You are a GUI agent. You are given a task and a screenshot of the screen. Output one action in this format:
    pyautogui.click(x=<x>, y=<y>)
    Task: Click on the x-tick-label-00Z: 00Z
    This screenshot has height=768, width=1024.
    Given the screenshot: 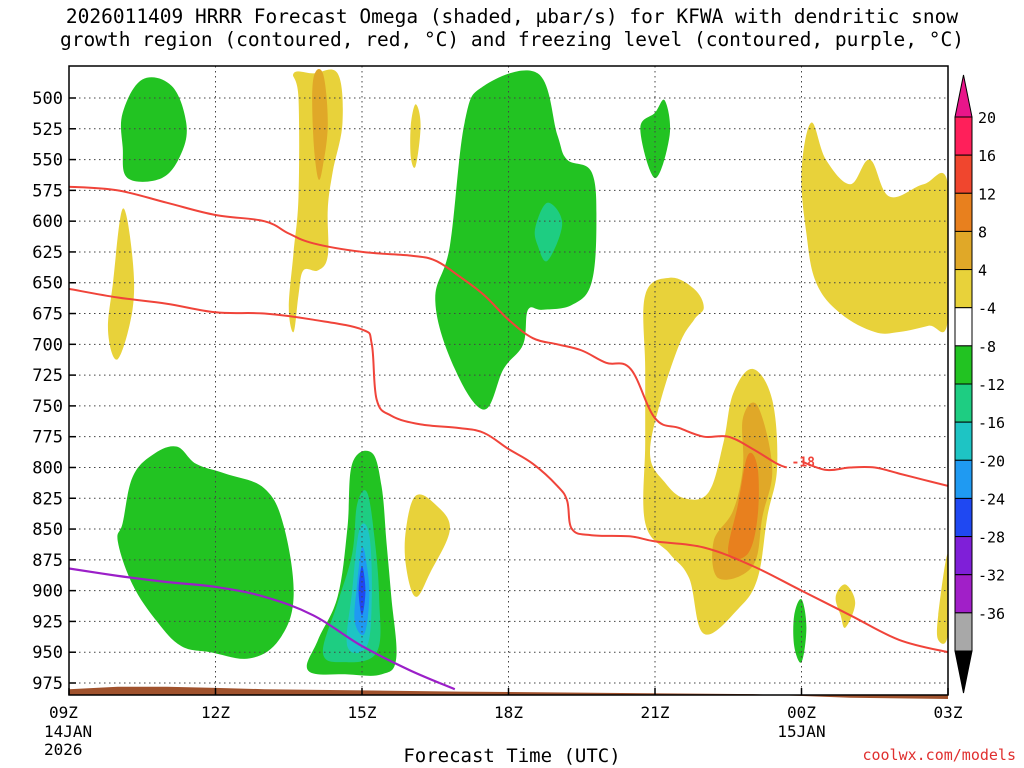 What is the action you would take?
    pyautogui.click(x=801, y=712)
    